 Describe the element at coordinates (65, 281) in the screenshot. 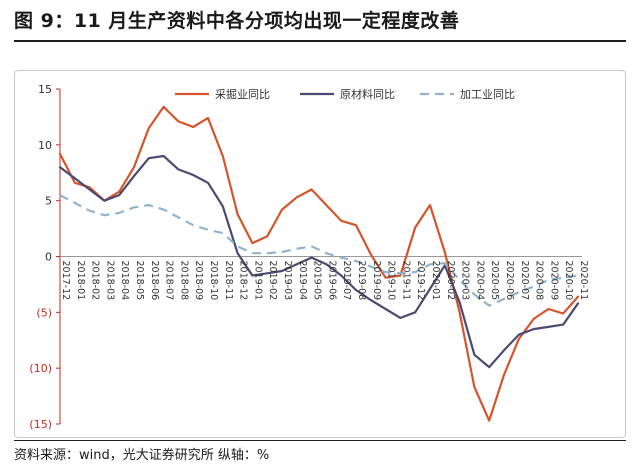

I see `x-tick-label: 2017-12` at that location.